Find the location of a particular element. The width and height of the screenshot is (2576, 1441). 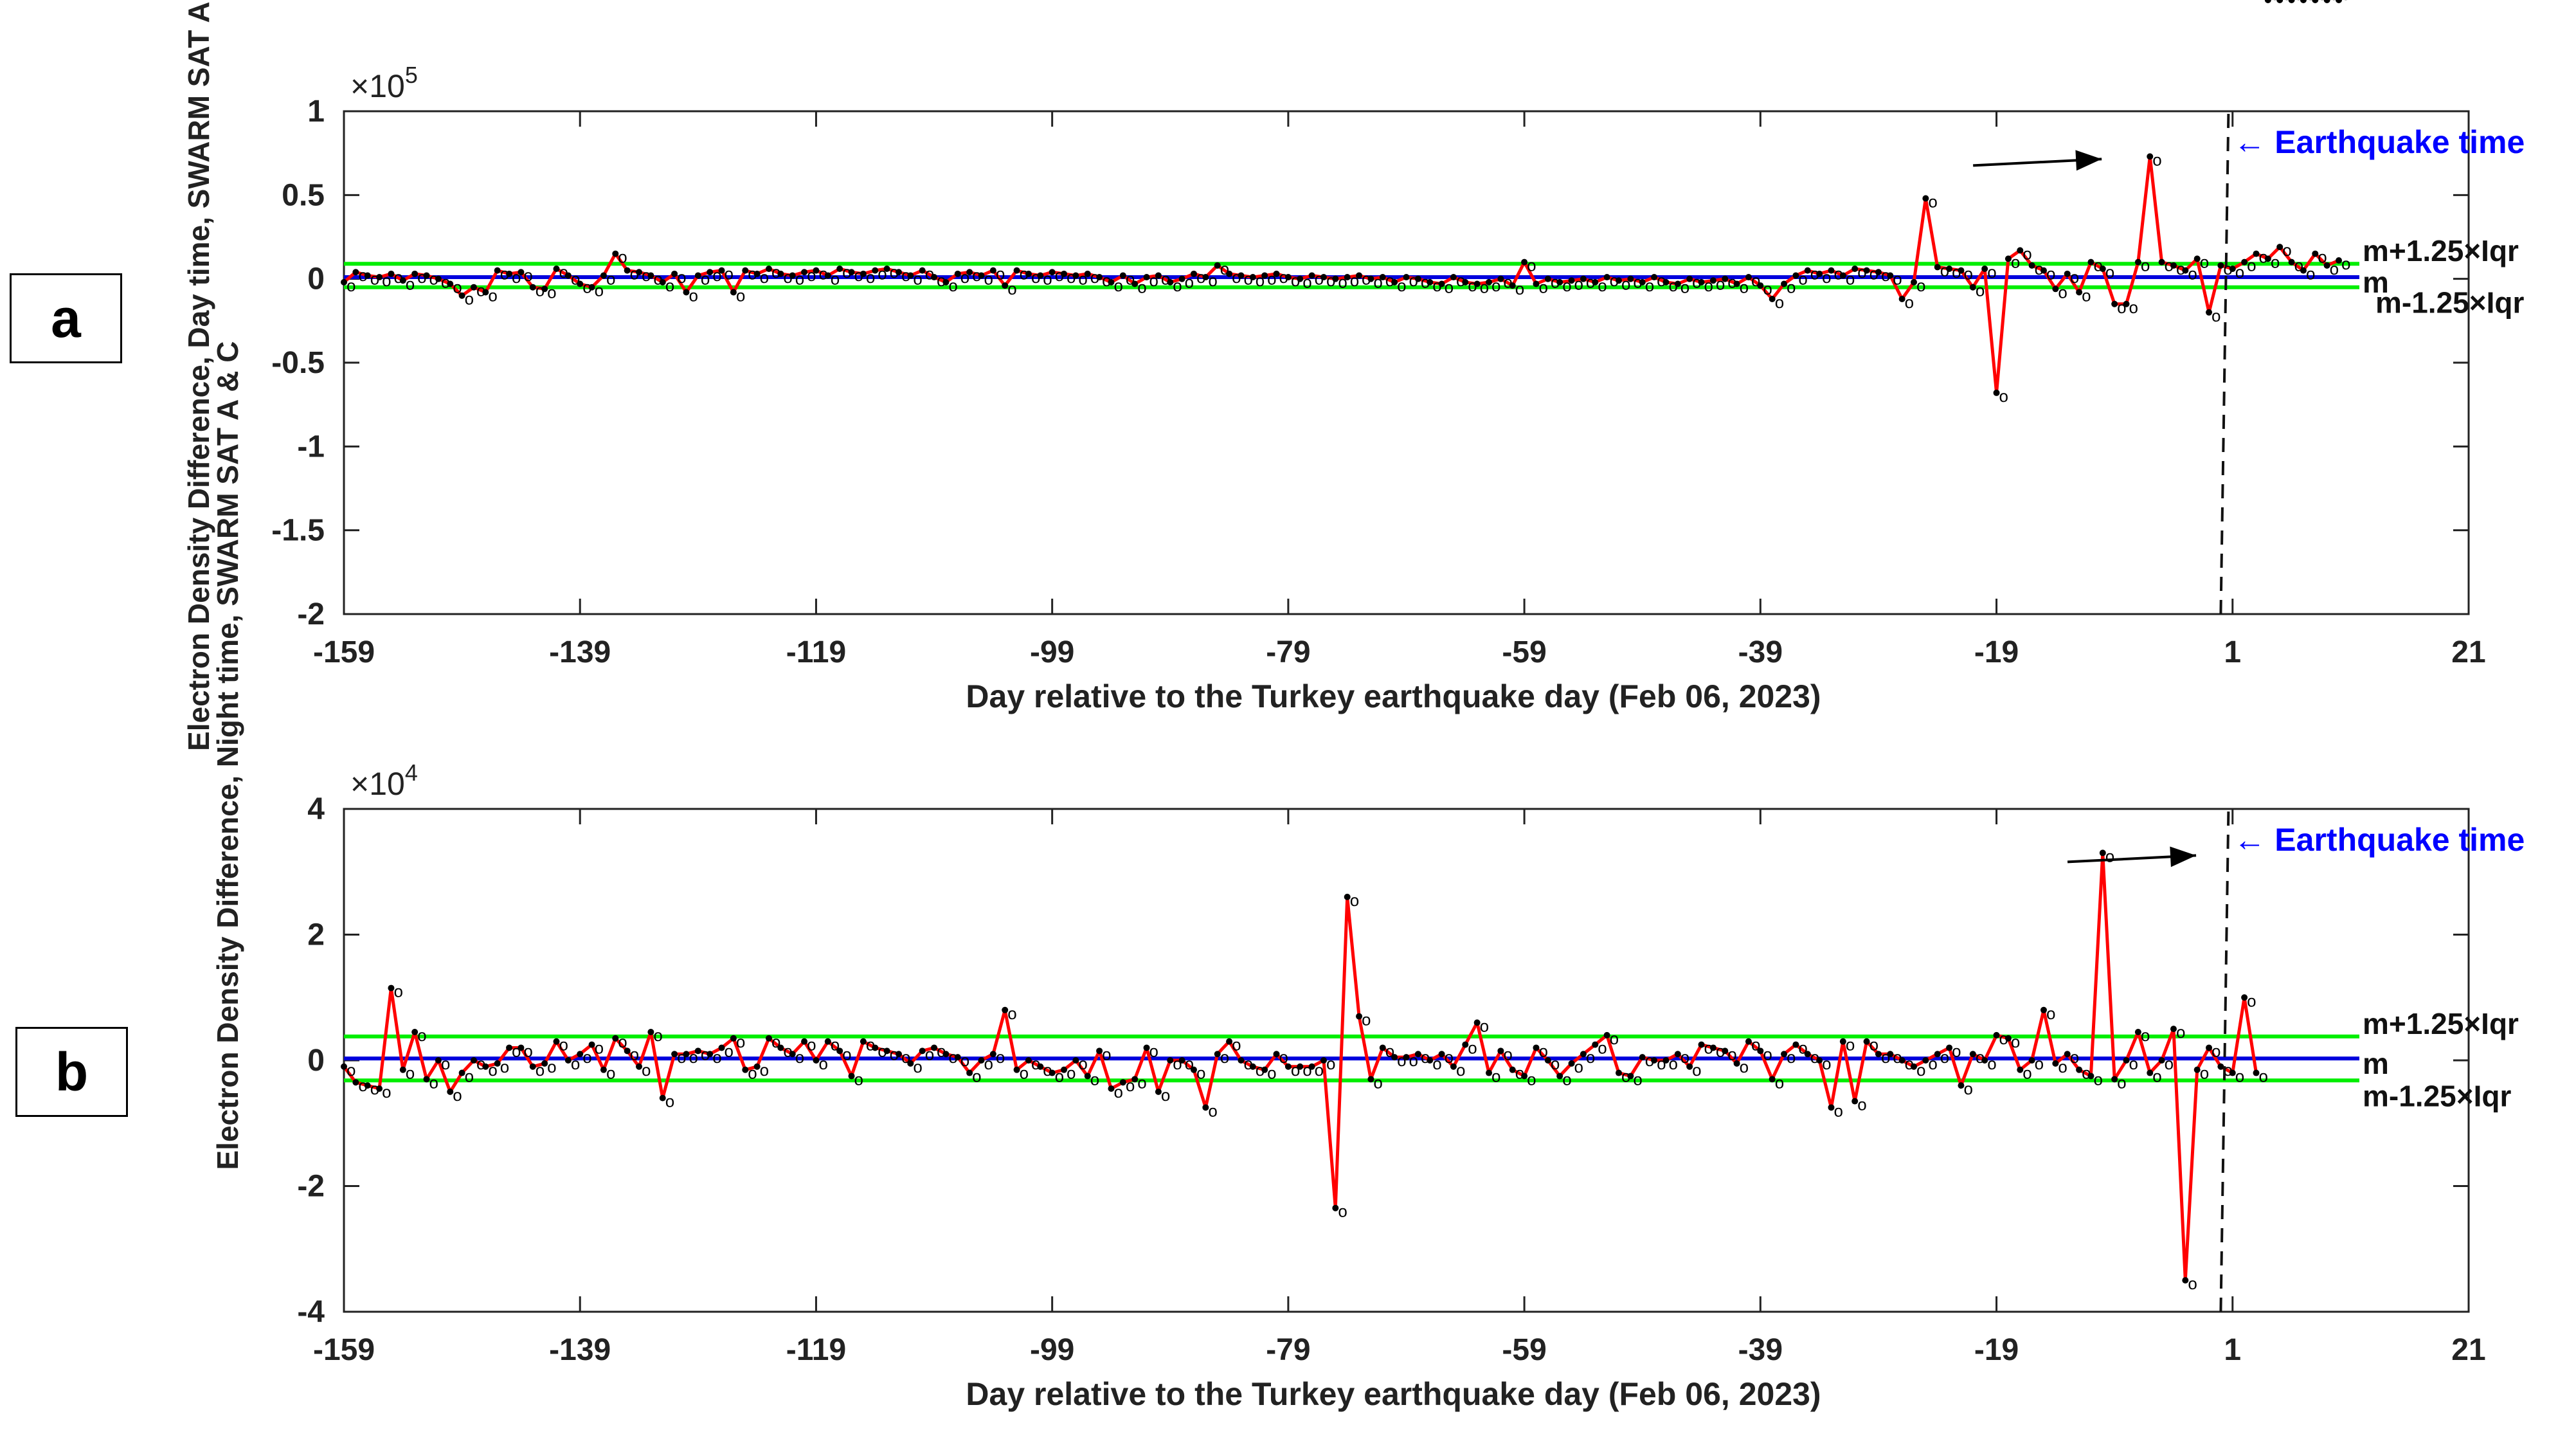

x-tick-label: -39 is located at coordinates (1760, 1350).